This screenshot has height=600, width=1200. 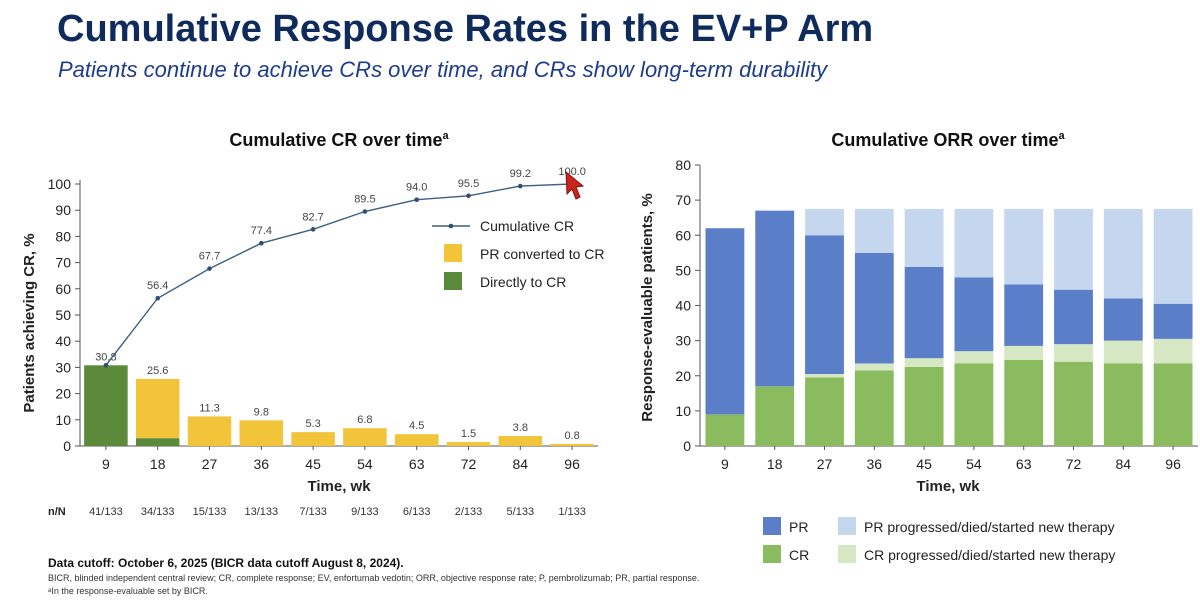 What do you see at coordinates (416, 188) in the screenshot?
I see `cumulative-cr-label: 94.0` at bounding box center [416, 188].